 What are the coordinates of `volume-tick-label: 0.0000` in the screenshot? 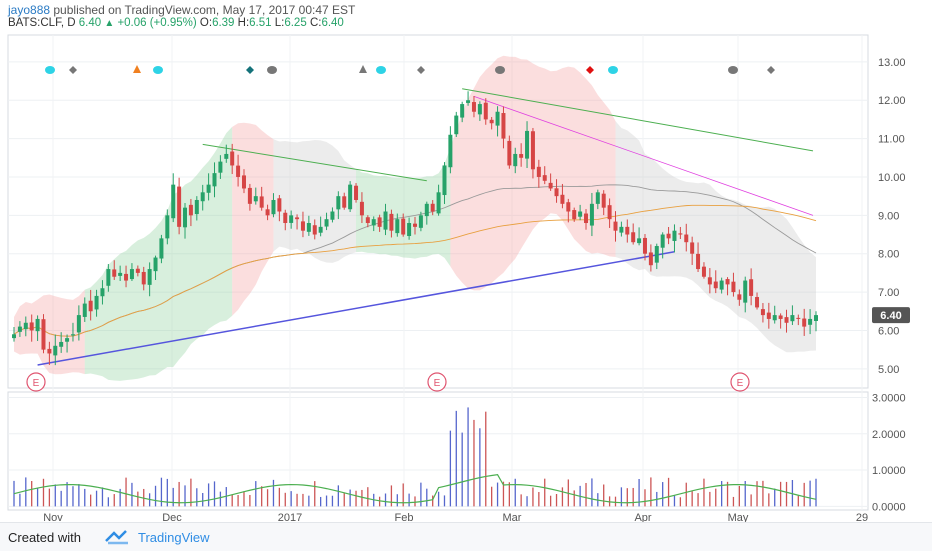 It's located at (889, 507).